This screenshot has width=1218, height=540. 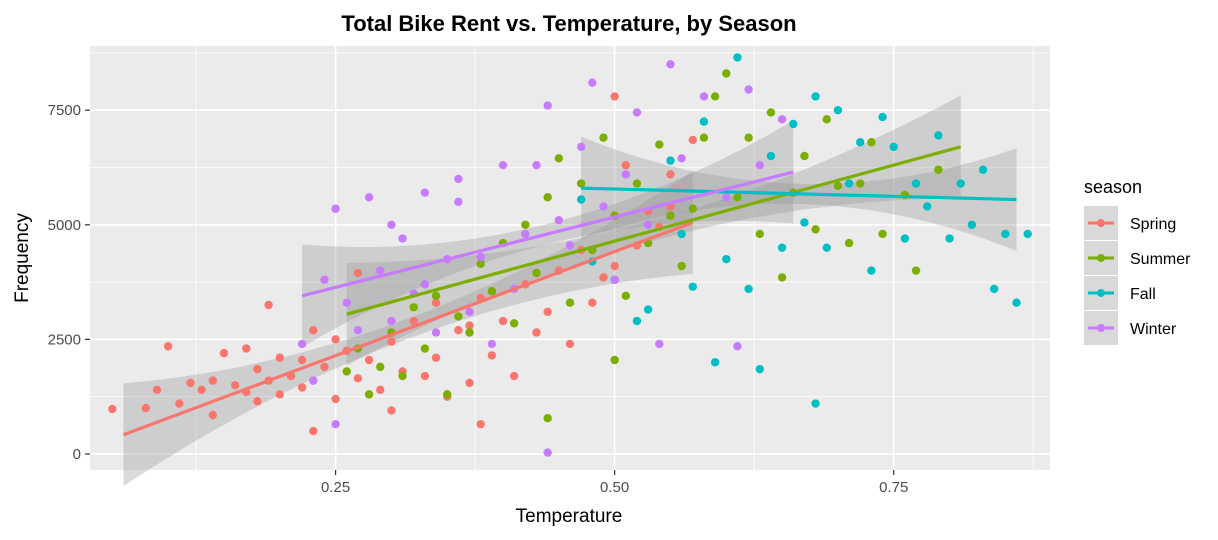 What do you see at coordinates (64, 110) in the screenshot?
I see `y-tick-label: 7500` at bounding box center [64, 110].